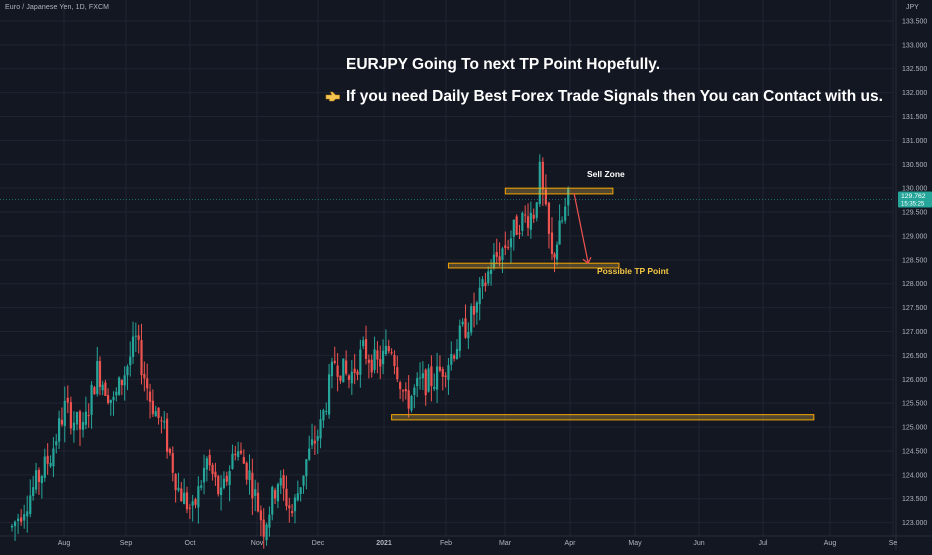  What do you see at coordinates (914, 475) in the screenshot?
I see `price-tick-label: 124.000` at bounding box center [914, 475].